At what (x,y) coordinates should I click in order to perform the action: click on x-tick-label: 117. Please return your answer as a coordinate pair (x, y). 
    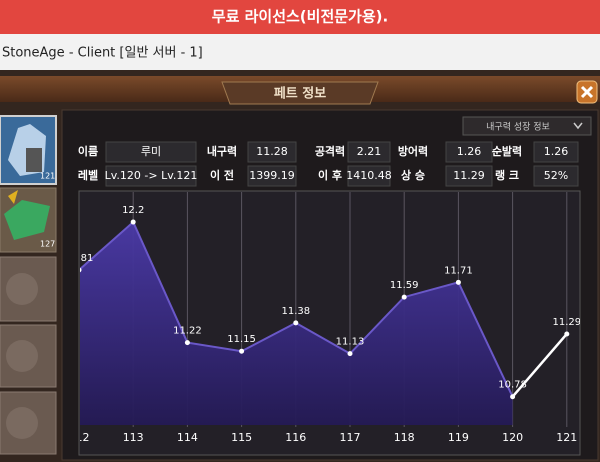
    Looking at the image, I should click on (350, 437).